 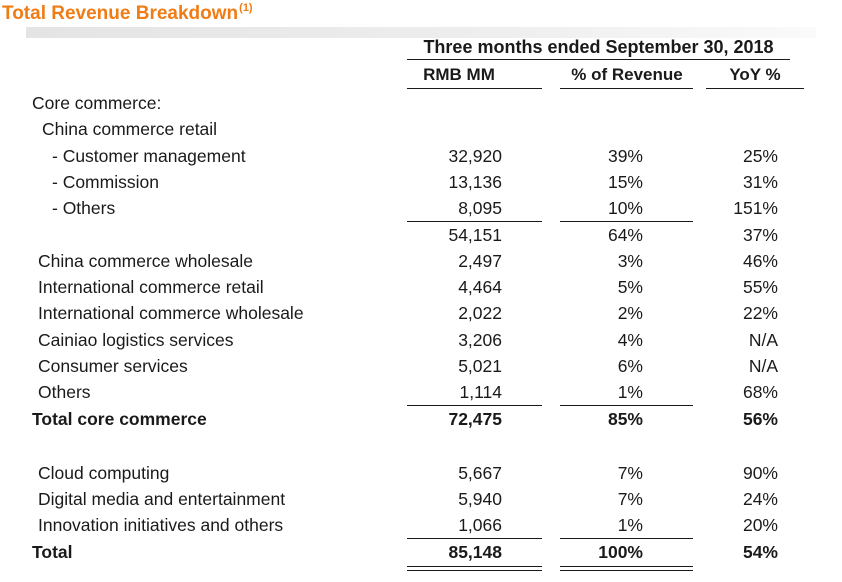 I want to click on pct-value: 100%, so click(x=620, y=552).